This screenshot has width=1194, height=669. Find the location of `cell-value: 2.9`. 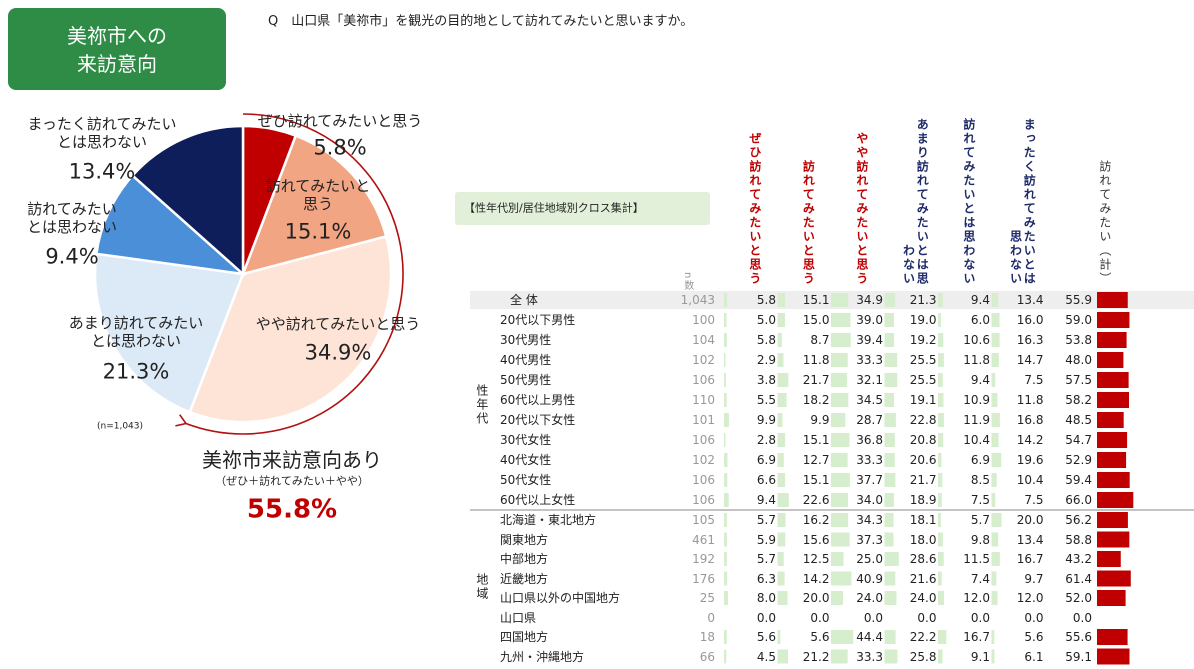

cell-value: 2.9 is located at coordinates (766, 359).